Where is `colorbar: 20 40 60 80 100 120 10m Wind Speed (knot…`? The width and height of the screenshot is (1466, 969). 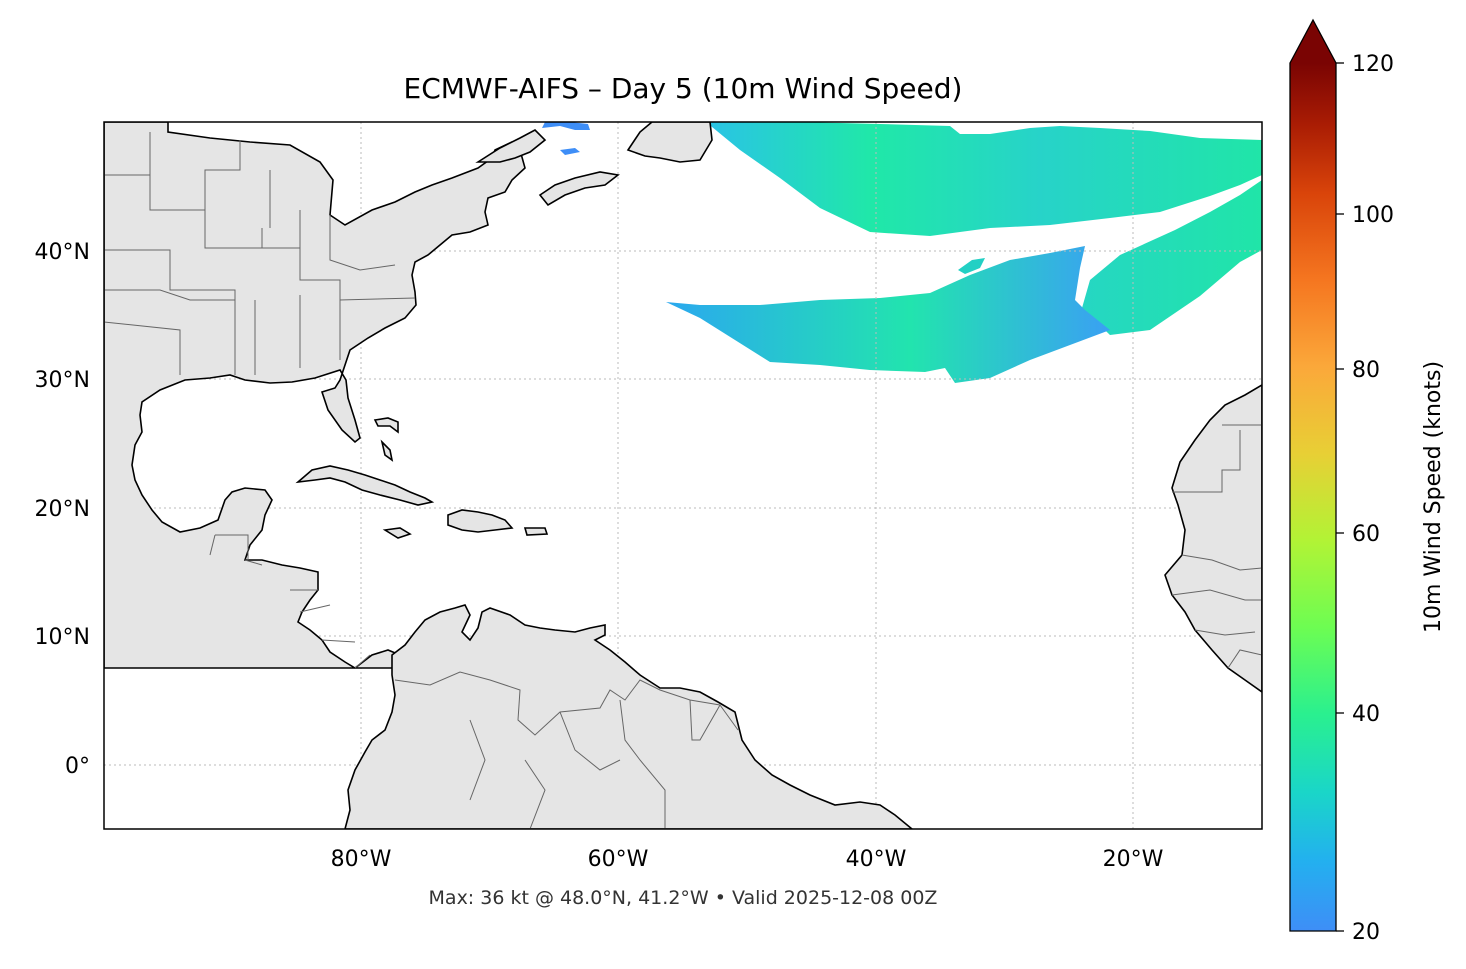 colorbar: 20 40 60 80 100 120 10m Wind Speed (knot… is located at coordinates (1367, 481).